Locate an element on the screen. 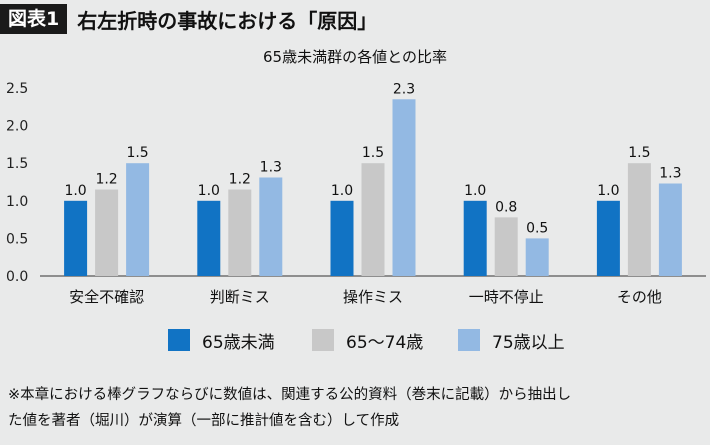 The height and width of the screenshot is (445, 710). legend-item-under-65: 65歳未満 is located at coordinates (221, 340).